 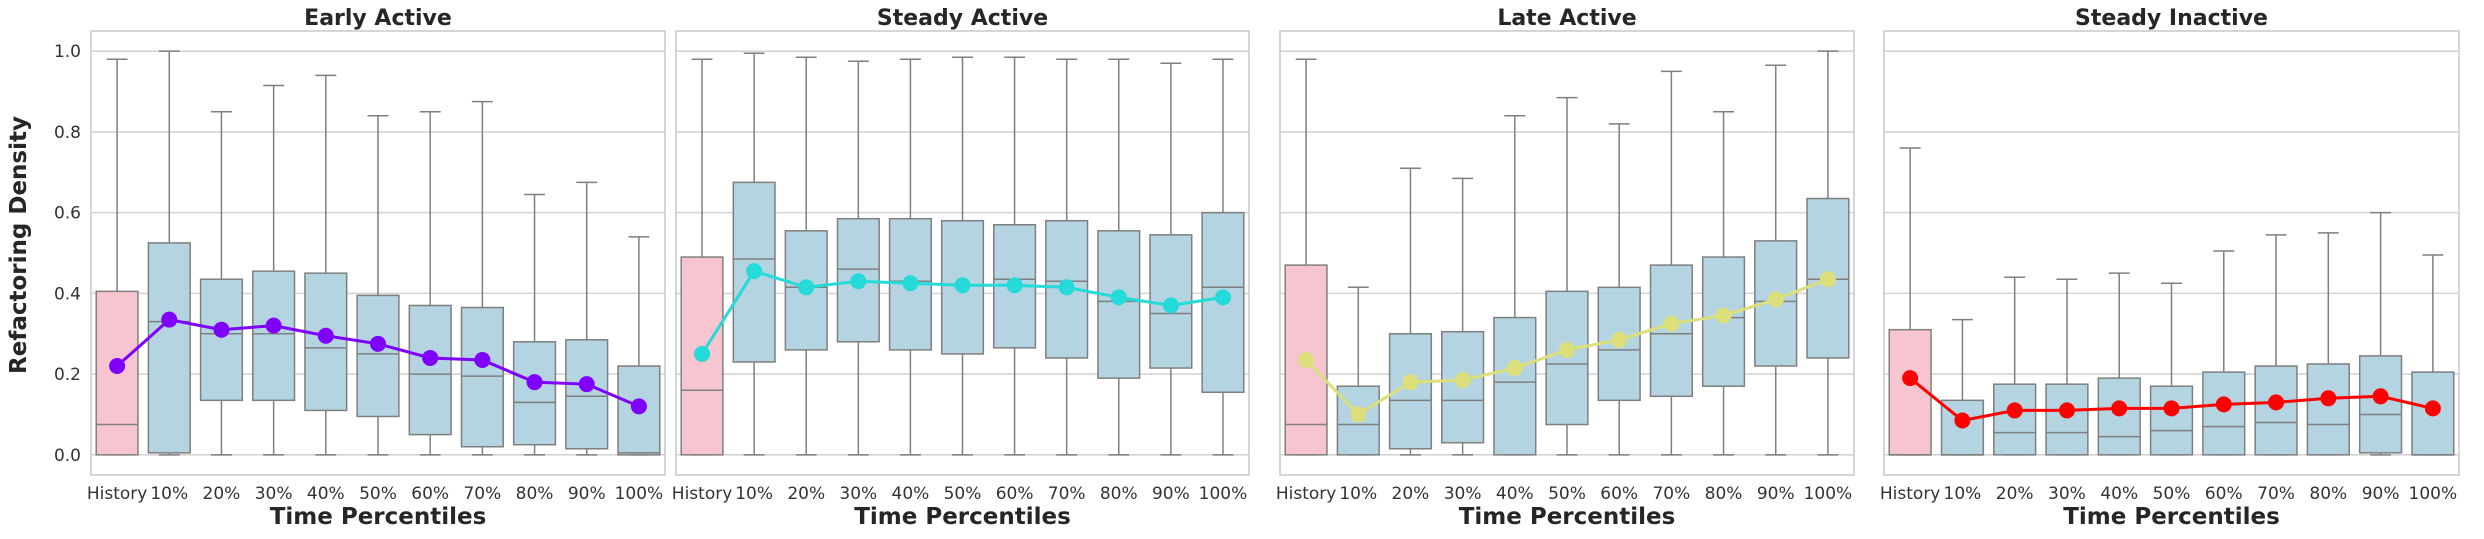 I want to click on panel-title: Steady Active, so click(x=962, y=18).